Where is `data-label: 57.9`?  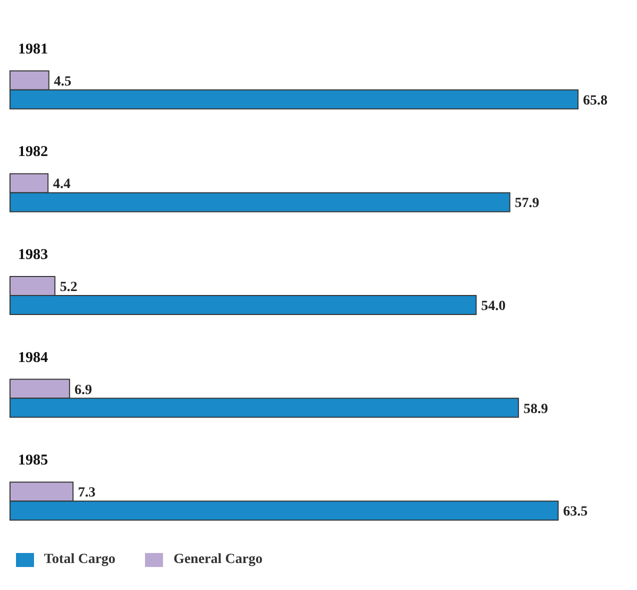
data-label: 57.9 is located at coordinates (527, 204).